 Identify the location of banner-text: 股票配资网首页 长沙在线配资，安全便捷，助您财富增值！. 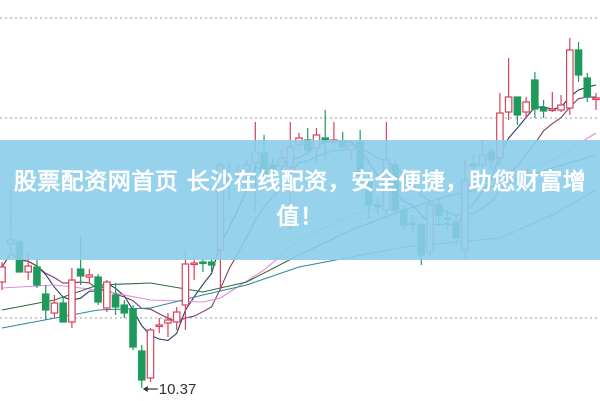
(300, 199).